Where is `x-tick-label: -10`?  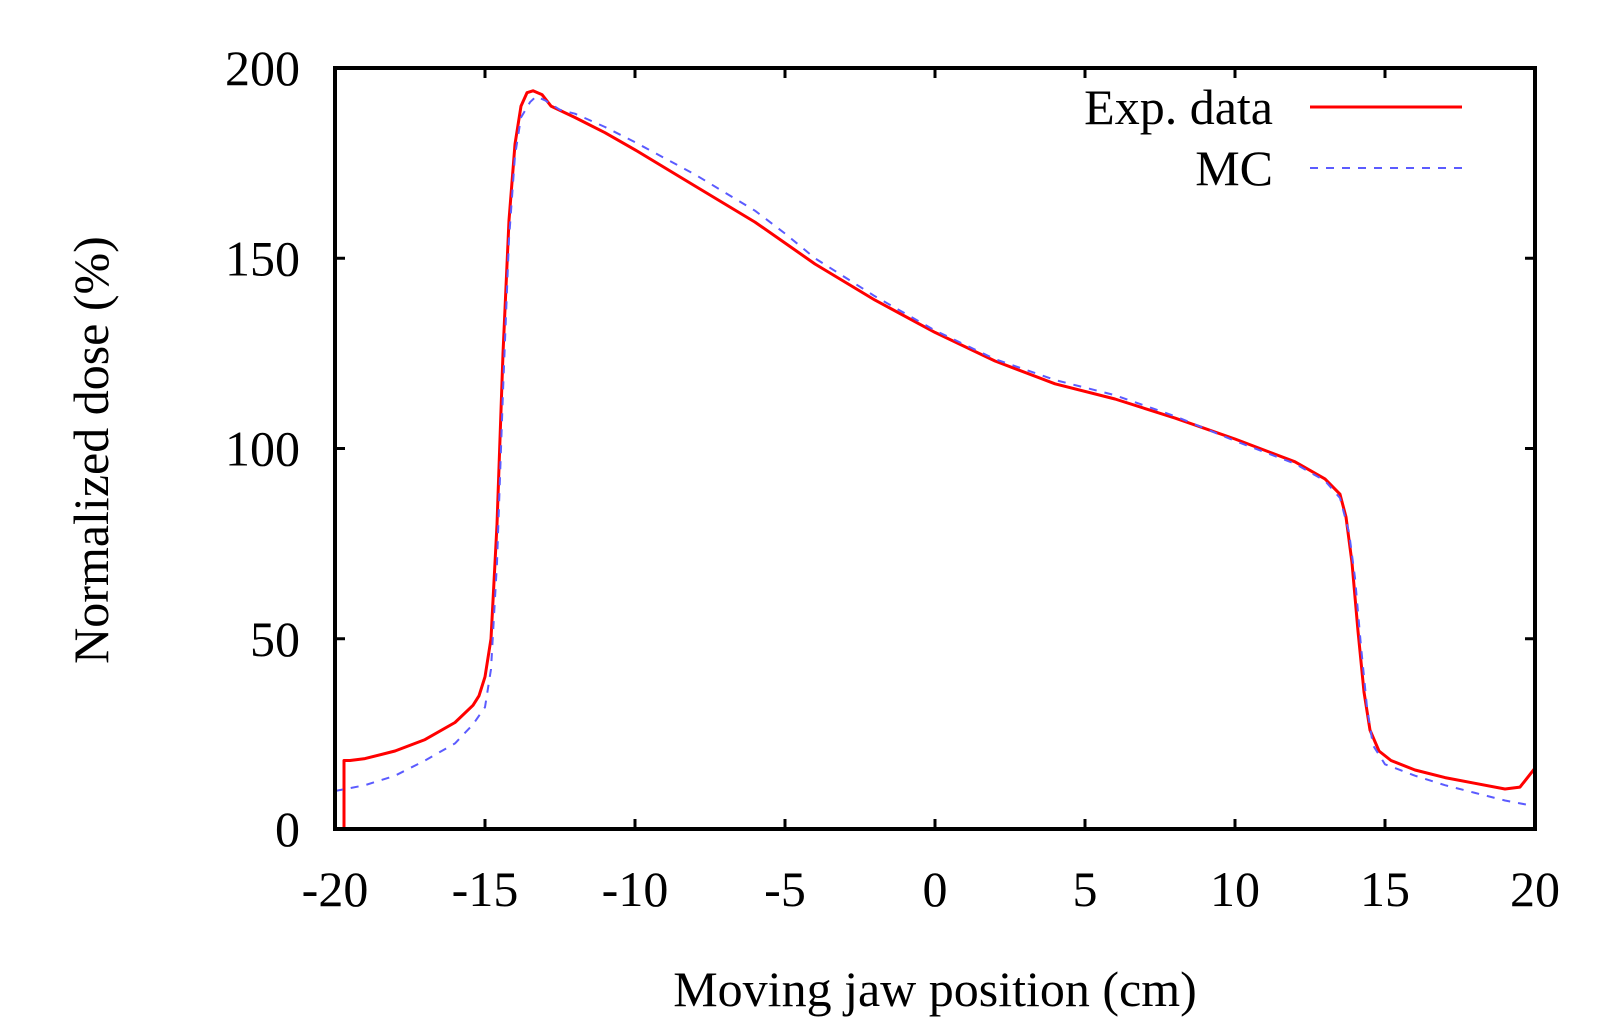 x-tick-label: -10 is located at coordinates (635, 889).